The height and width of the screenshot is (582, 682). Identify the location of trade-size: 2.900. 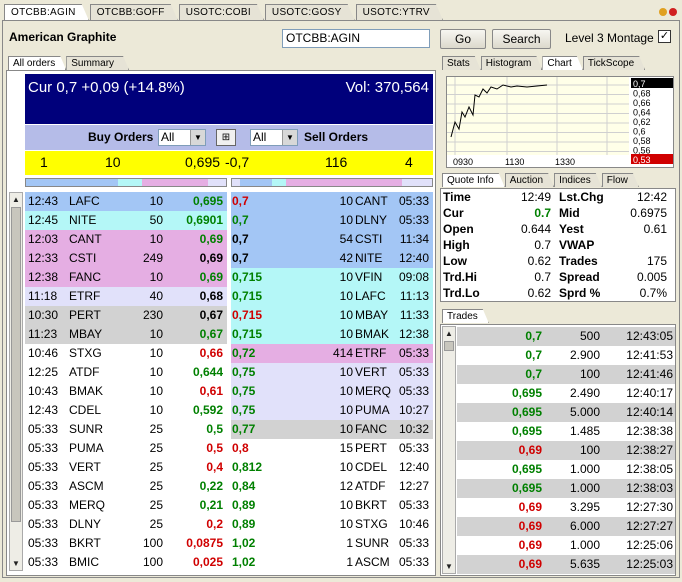
(584, 355).